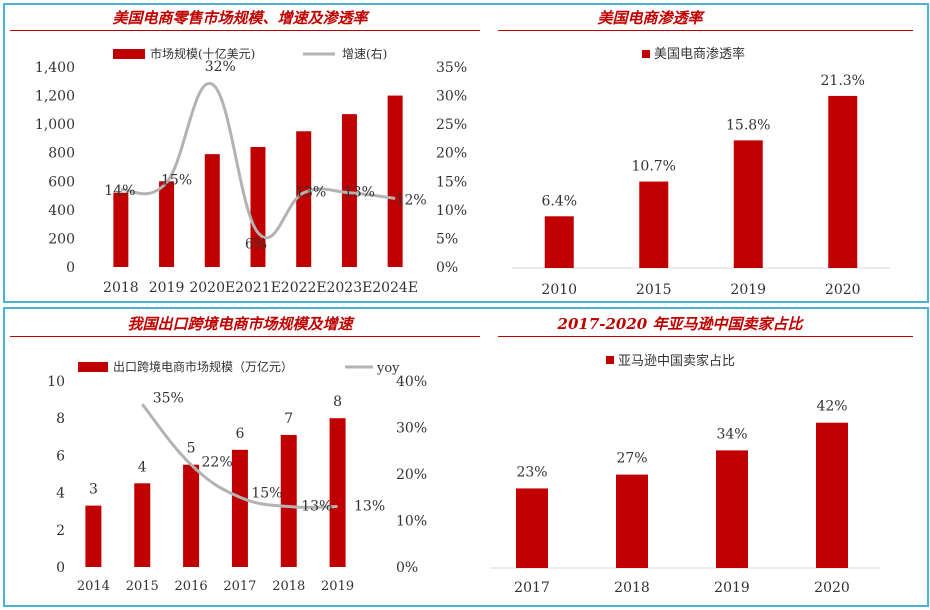 This screenshot has height=610, width=930. What do you see at coordinates (256, 245) in the screenshot?
I see `data-label: 6%` at bounding box center [256, 245].